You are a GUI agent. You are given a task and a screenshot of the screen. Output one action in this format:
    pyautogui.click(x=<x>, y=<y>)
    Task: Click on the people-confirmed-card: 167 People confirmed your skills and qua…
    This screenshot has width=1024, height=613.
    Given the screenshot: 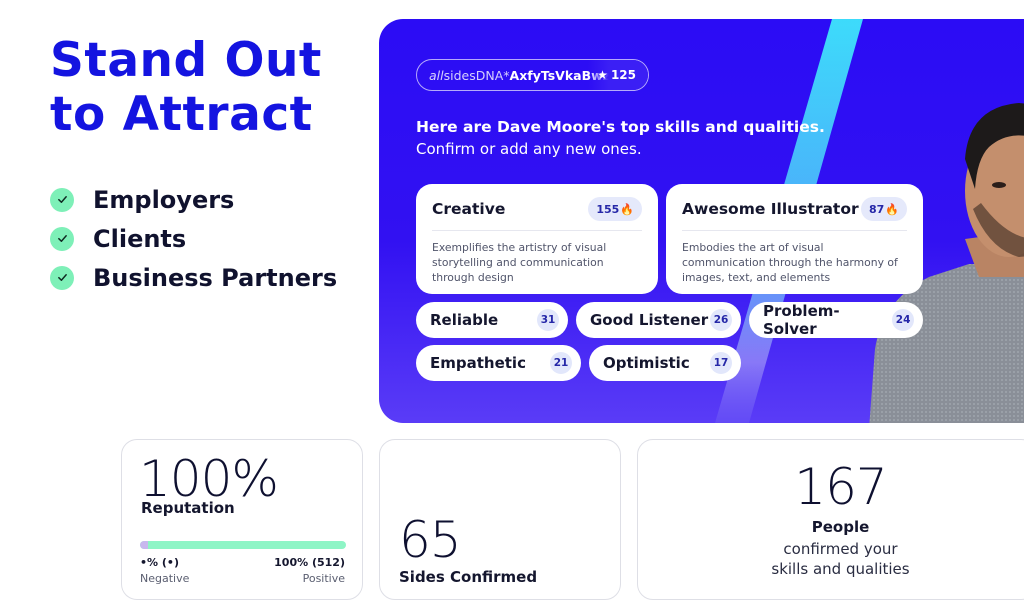 What is the action you would take?
    pyautogui.click(x=830, y=519)
    